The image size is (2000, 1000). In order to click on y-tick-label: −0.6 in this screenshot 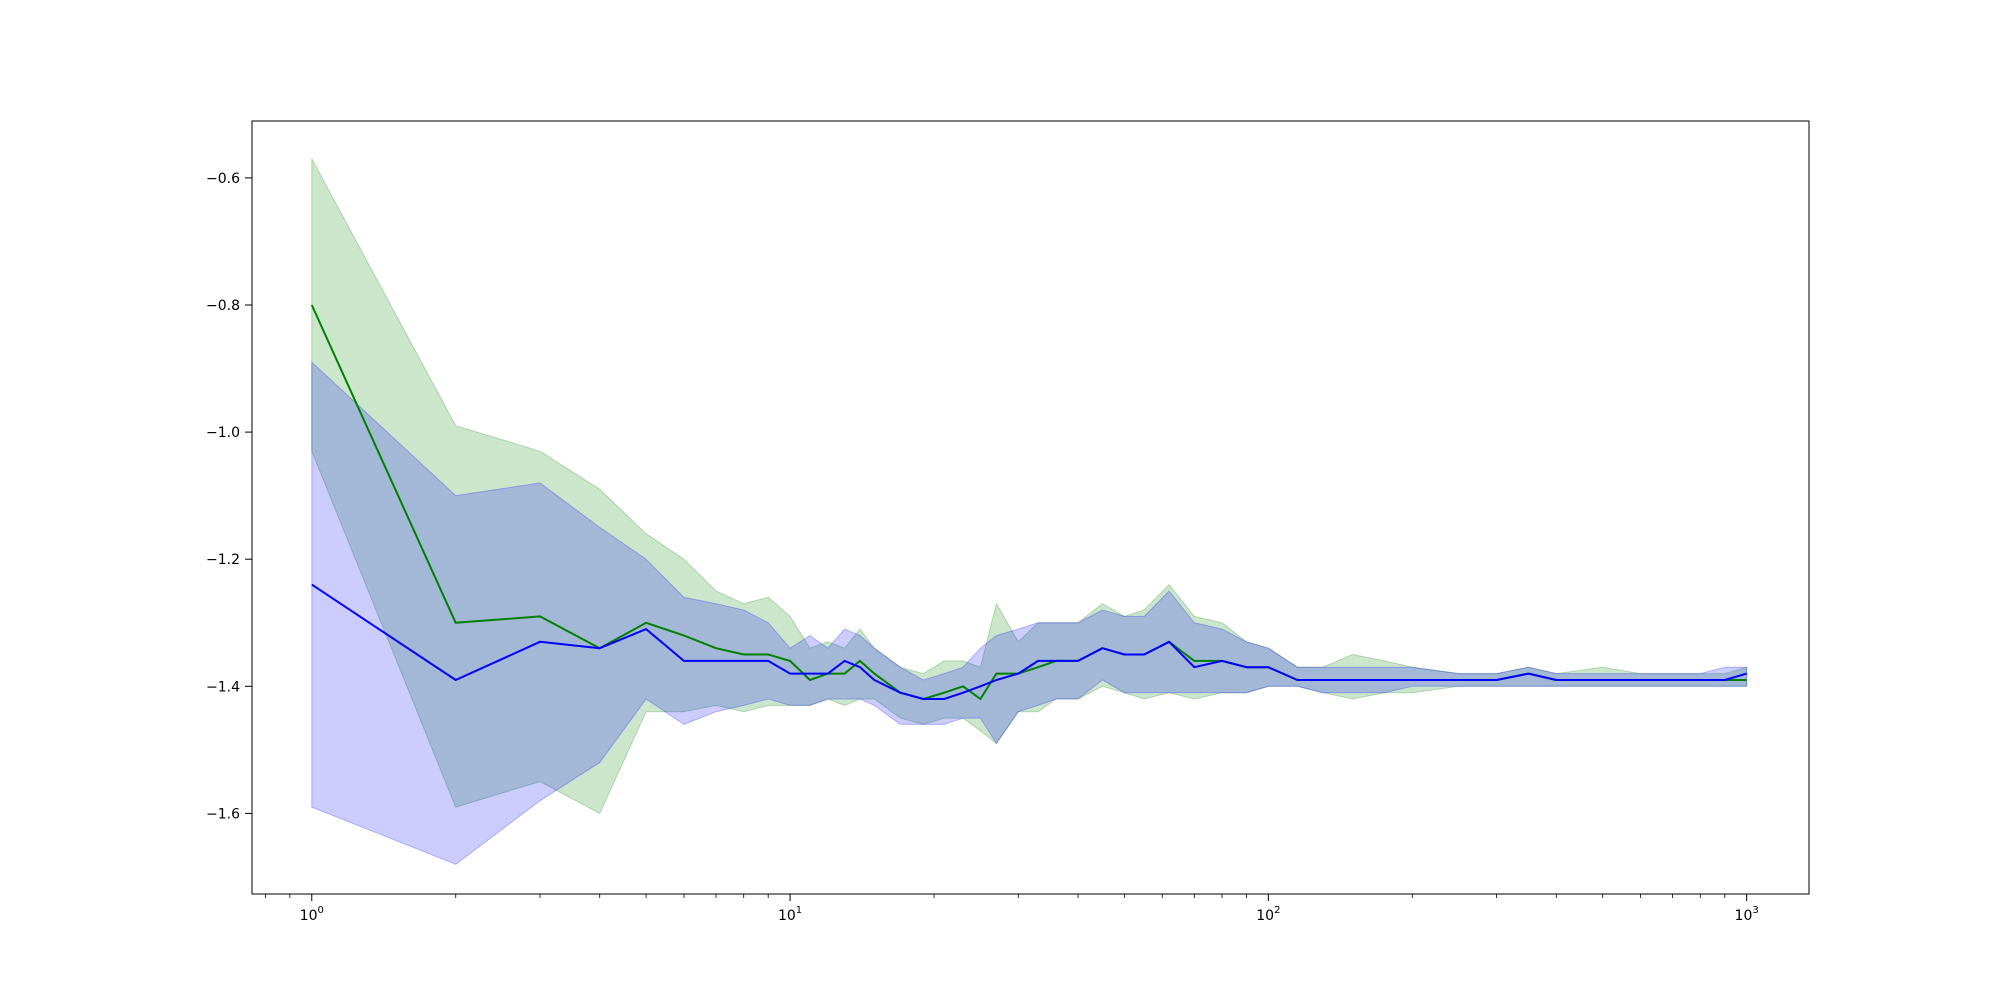, I will do `click(223, 179)`.